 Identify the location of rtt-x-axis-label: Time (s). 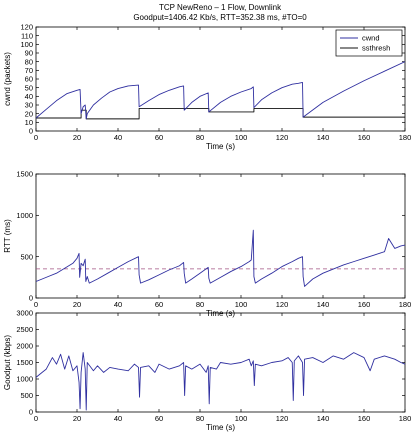
(220, 313).